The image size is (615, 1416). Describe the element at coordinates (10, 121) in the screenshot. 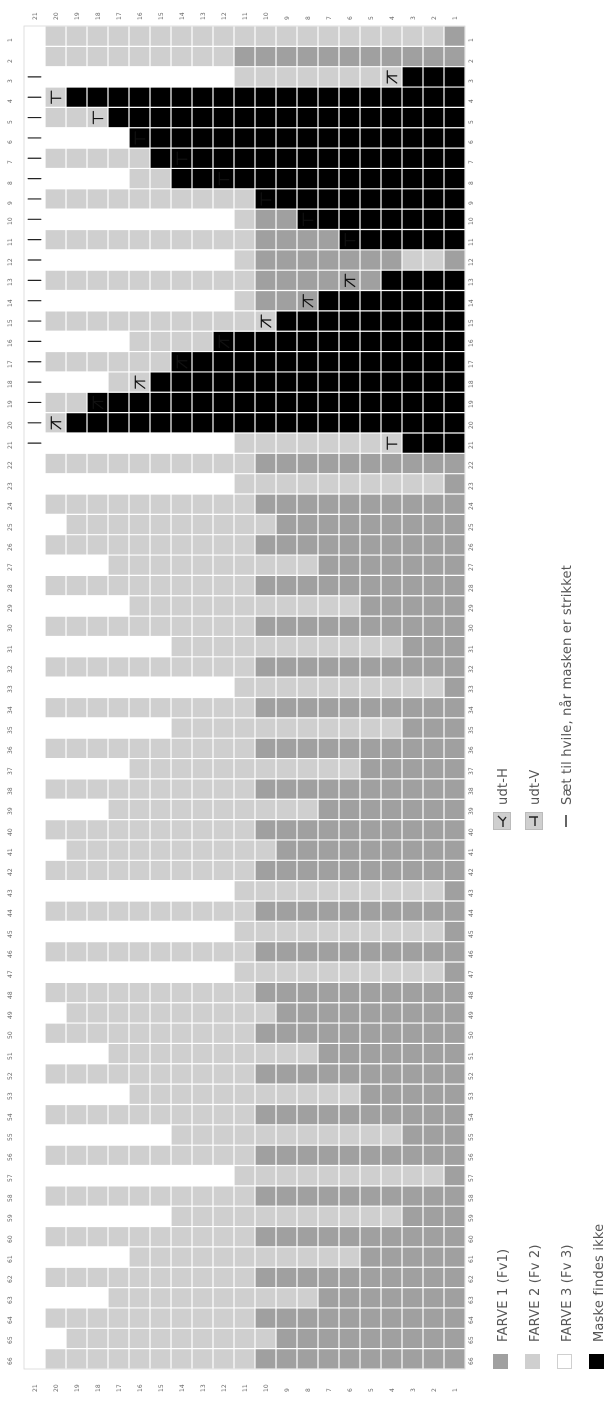

I see `row-label-left: 5` at that location.